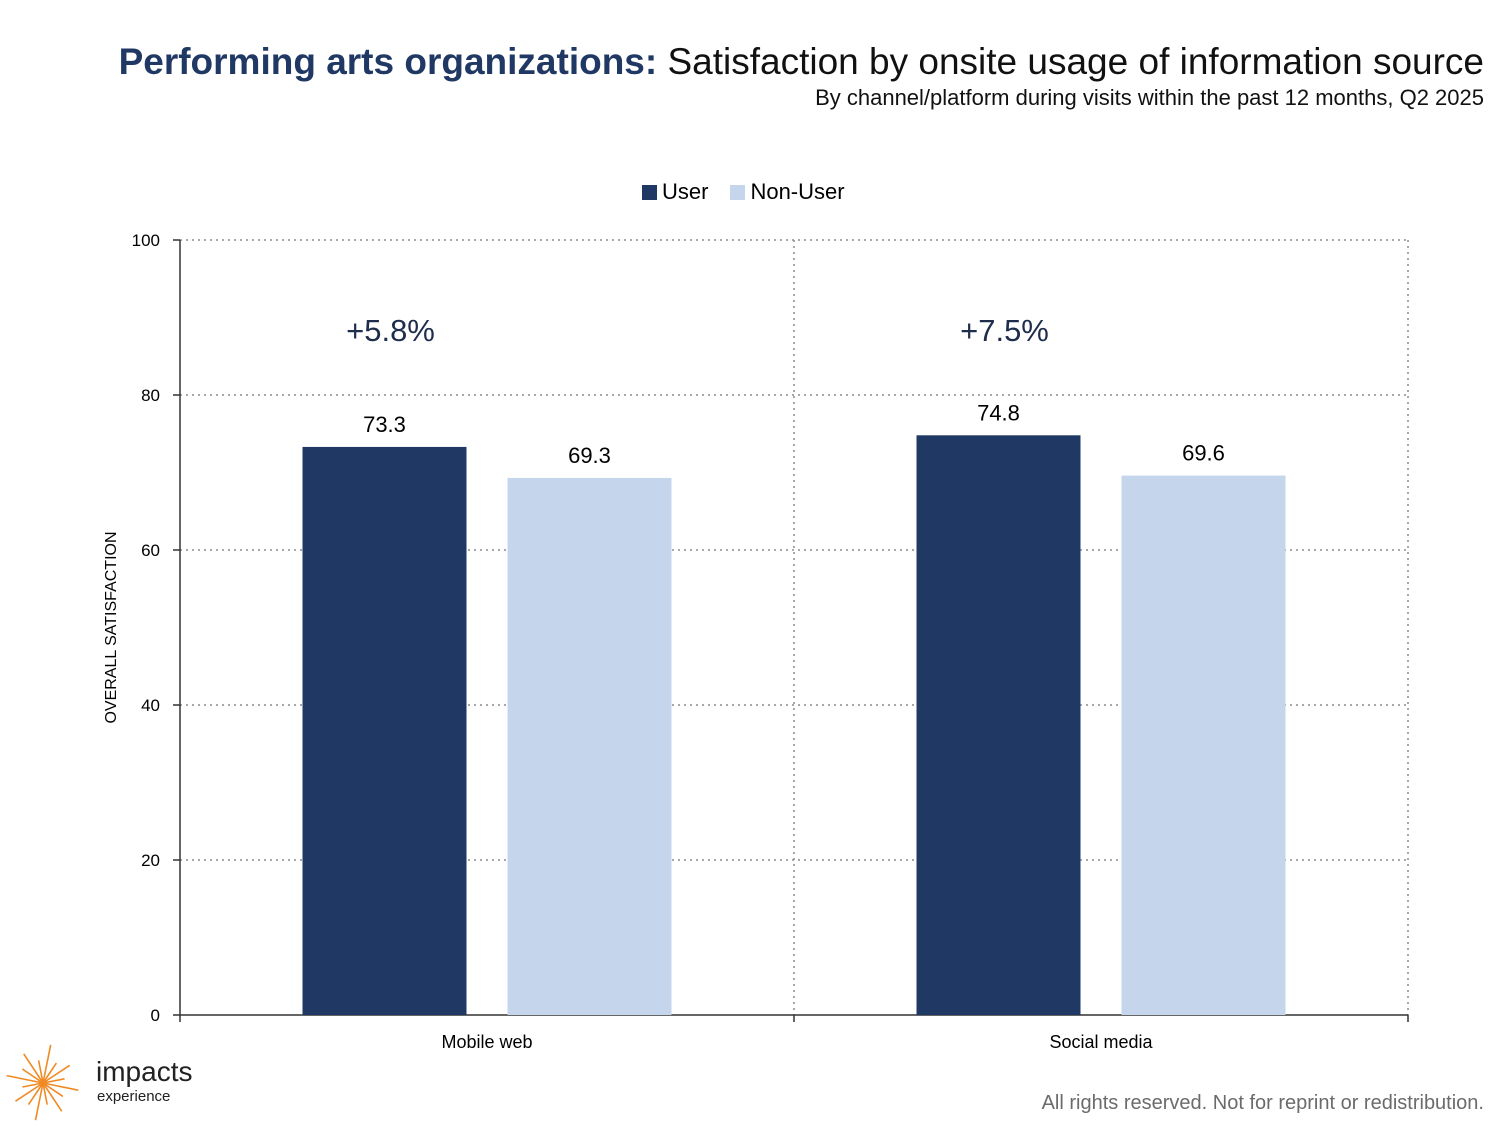  I want to click on chart-title-bold: Performing arts organizations:, so click(388, 61).